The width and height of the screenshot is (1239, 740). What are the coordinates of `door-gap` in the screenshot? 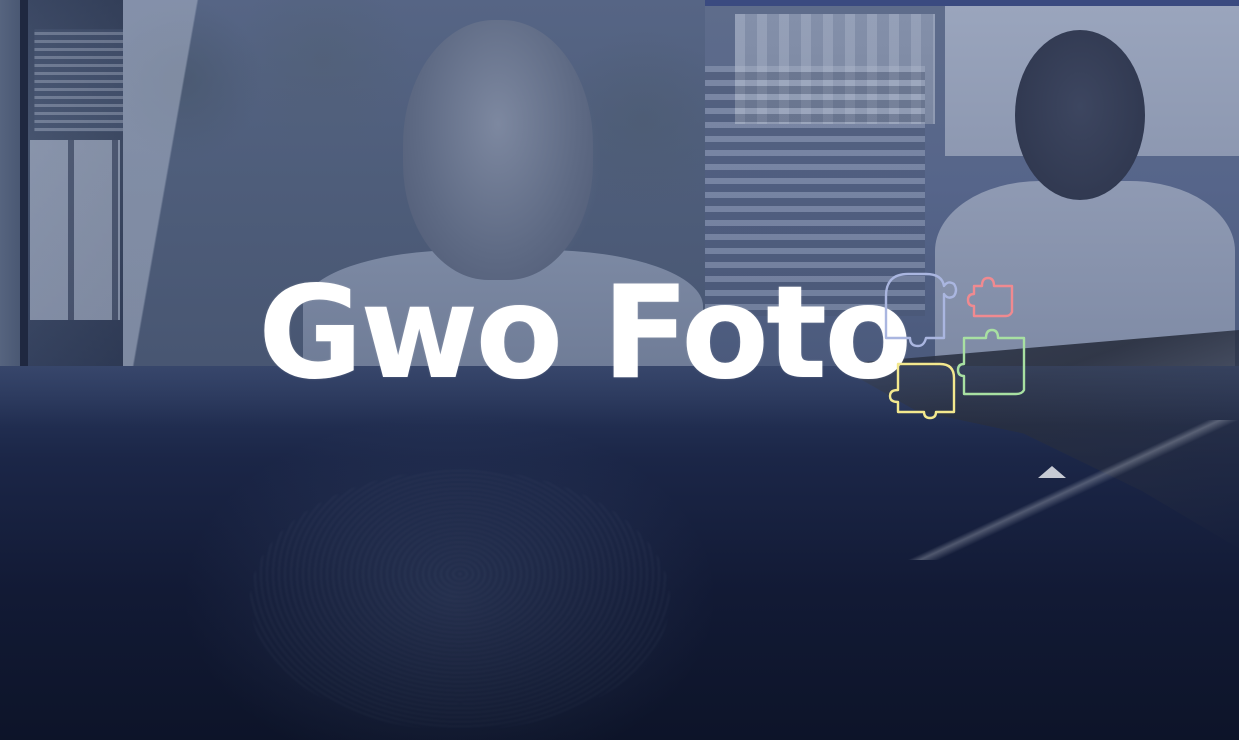 It's located at (24, 183).